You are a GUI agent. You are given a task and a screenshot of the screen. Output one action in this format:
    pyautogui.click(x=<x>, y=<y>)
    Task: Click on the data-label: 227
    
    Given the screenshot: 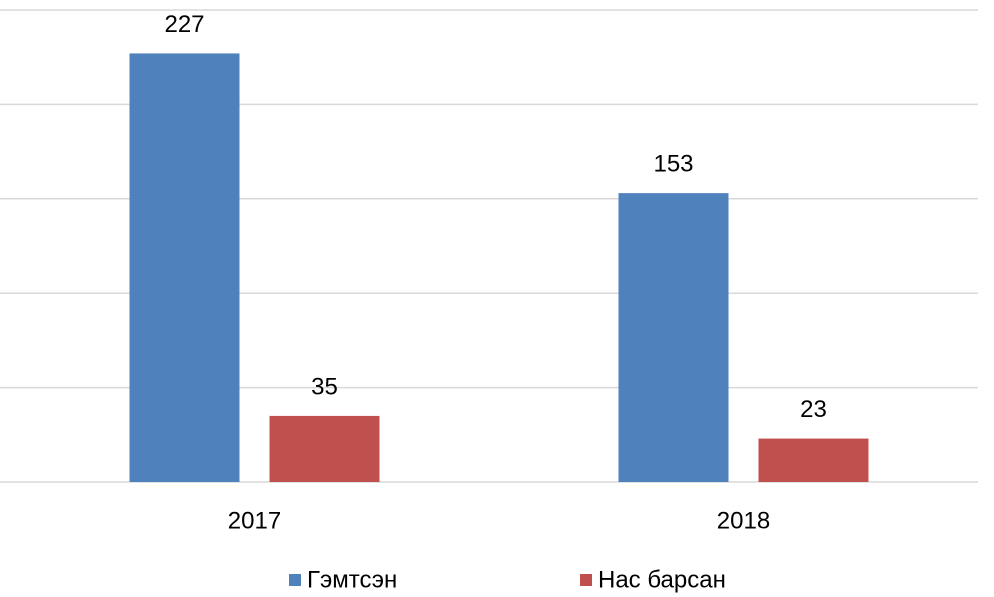 What is the action you would take?
    pyautogui.click(x=184, y=24)
    